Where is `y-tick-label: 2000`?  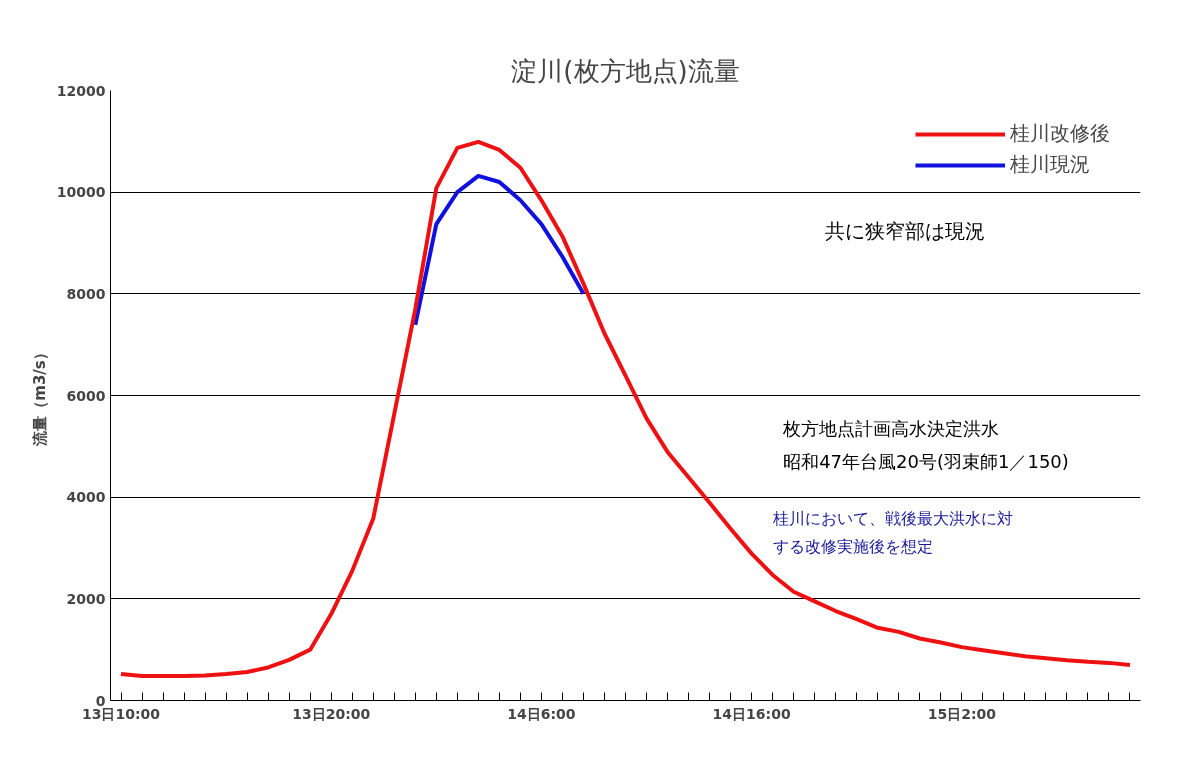
y-tick-label: 2000 is located at coordinates (86, 598).